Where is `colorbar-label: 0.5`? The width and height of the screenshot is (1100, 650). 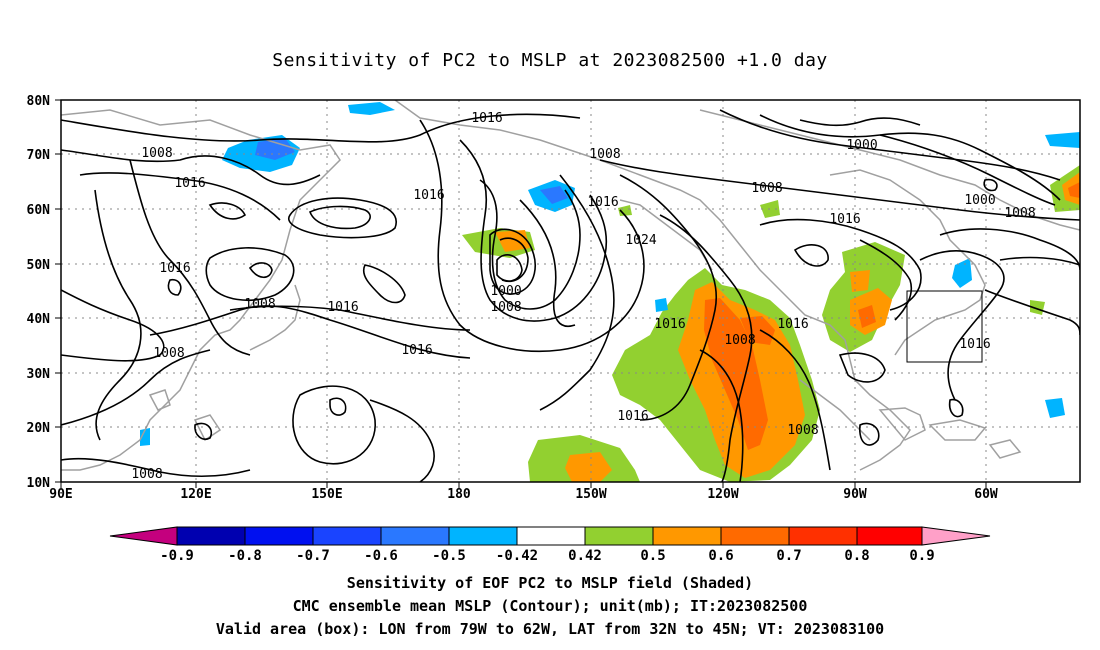
colorbar-label: 0.5 is located at coordinates (652, 556).